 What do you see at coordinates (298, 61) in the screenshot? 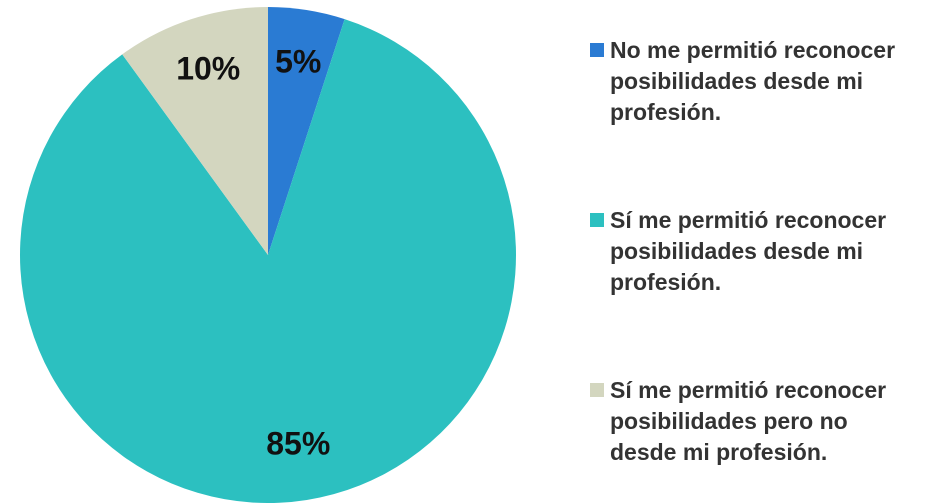
I see `value-label: 5%` at bounding box center [298, 61].